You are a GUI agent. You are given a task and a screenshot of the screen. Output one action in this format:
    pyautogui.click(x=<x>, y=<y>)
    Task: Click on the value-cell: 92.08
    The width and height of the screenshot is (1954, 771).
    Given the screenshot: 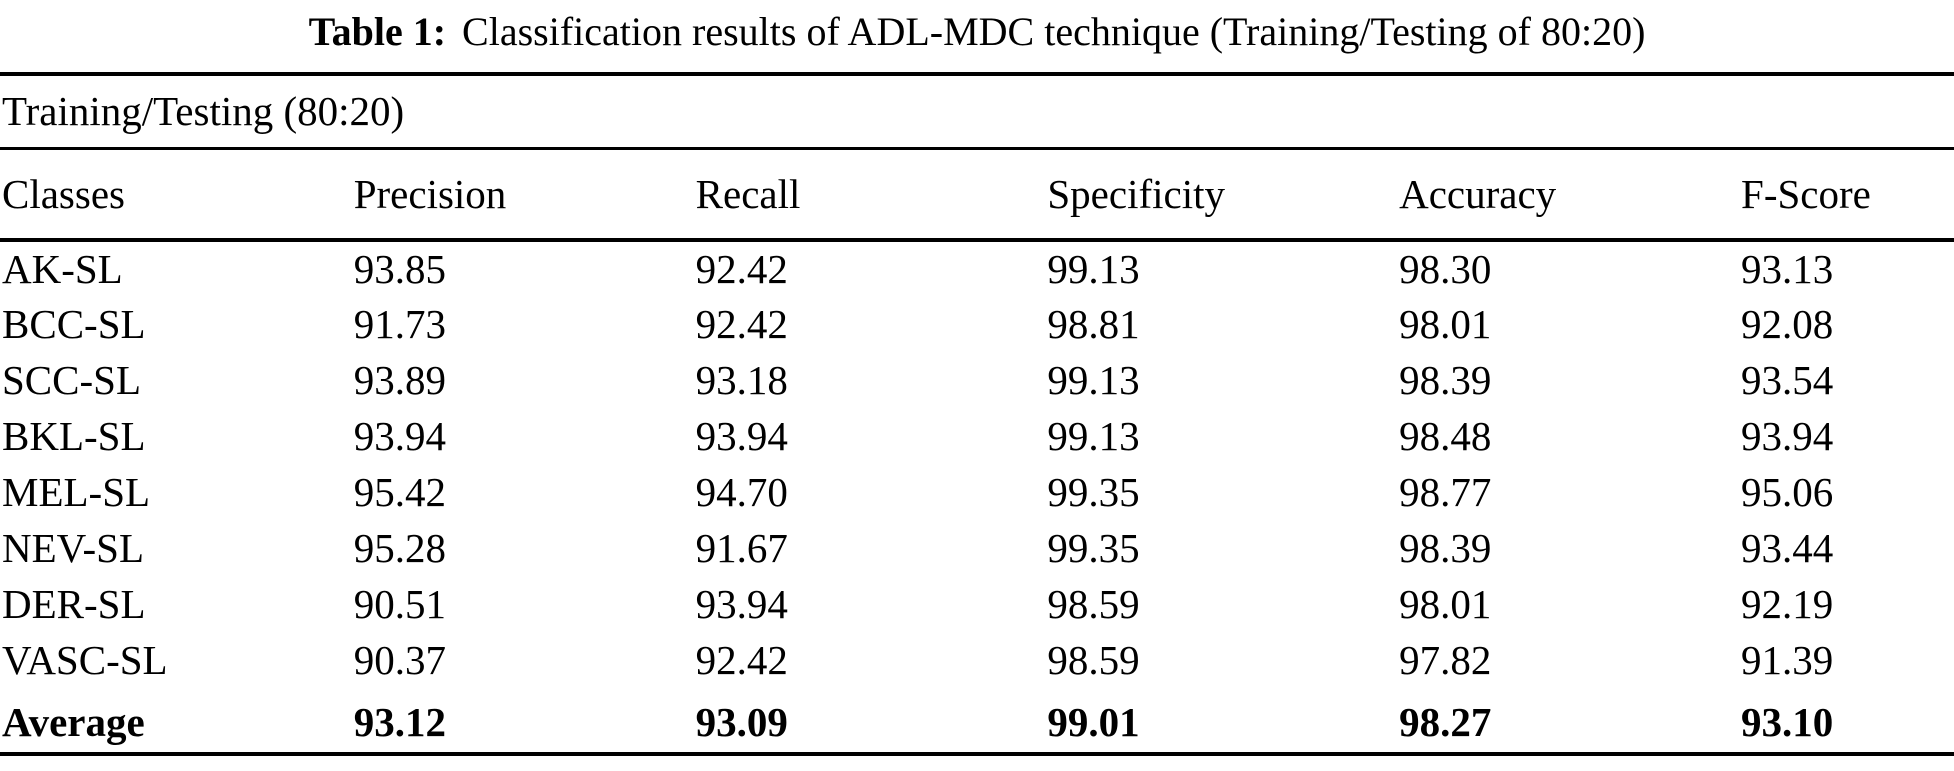 What is the action you would take?
    pyautogui.click(x=1787, y=324)
    